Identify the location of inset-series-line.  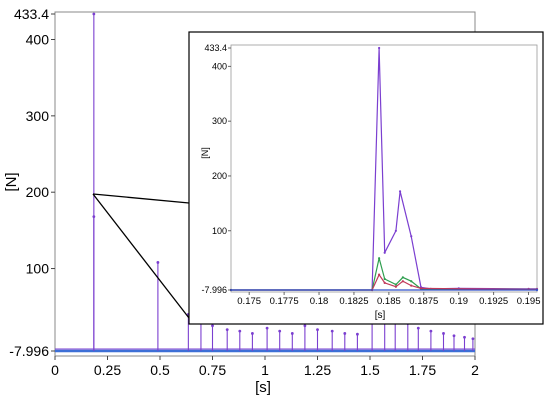
(384, 282).